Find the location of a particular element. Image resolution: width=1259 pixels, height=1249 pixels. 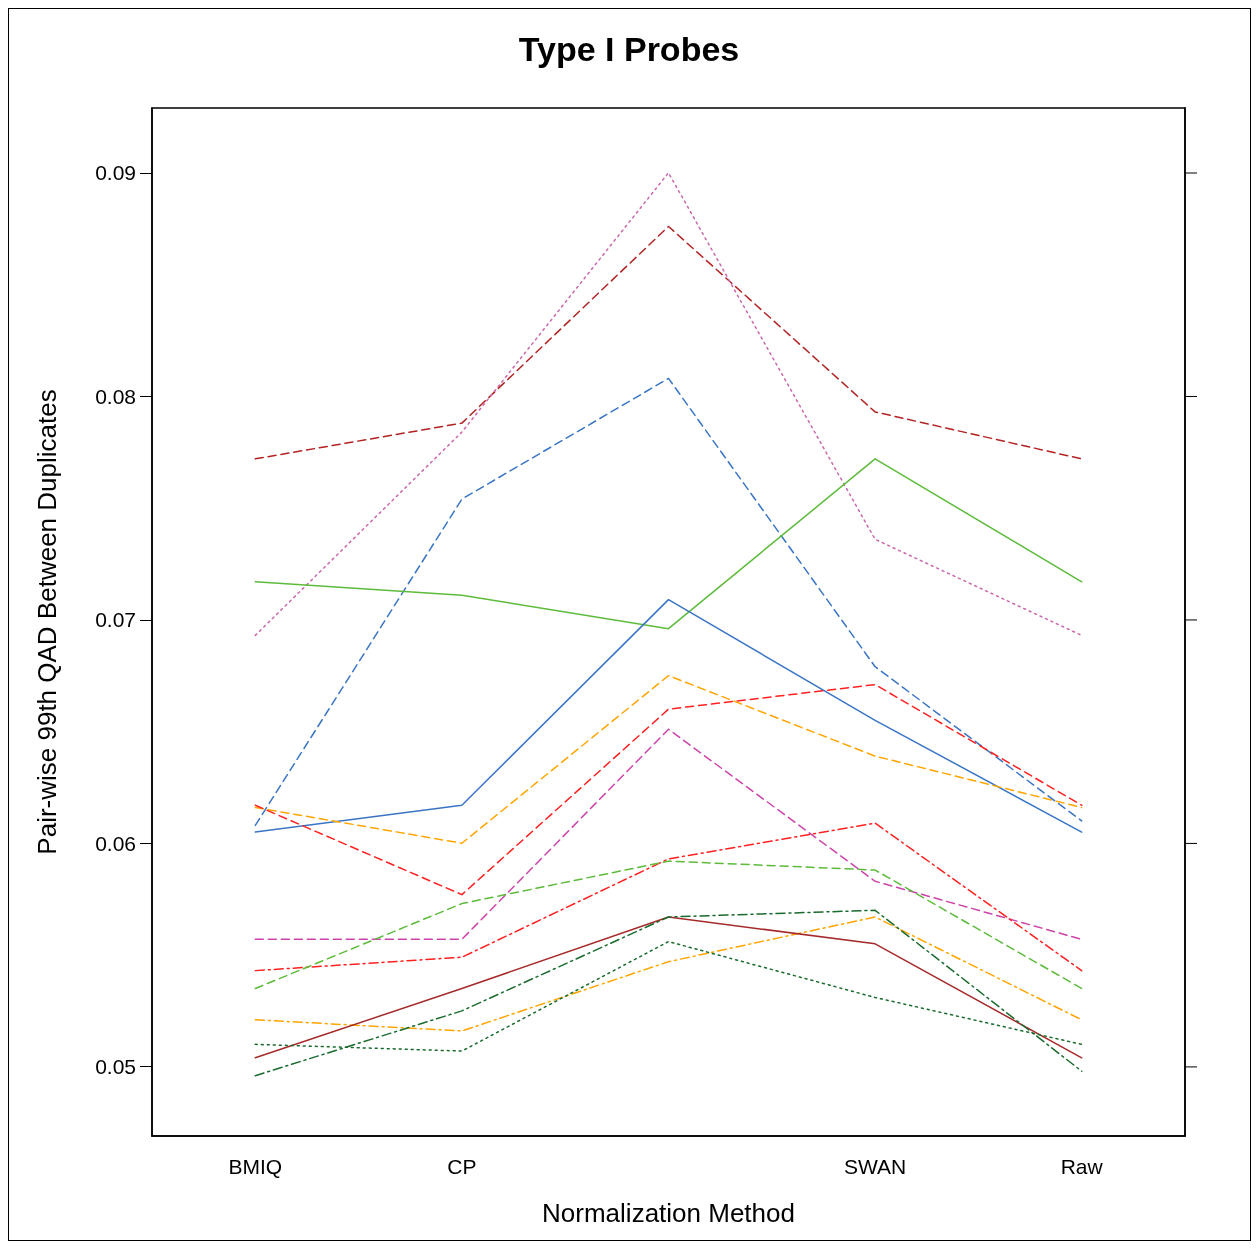

y-tick-label: 0.08 is located at coordinates (115, 396).